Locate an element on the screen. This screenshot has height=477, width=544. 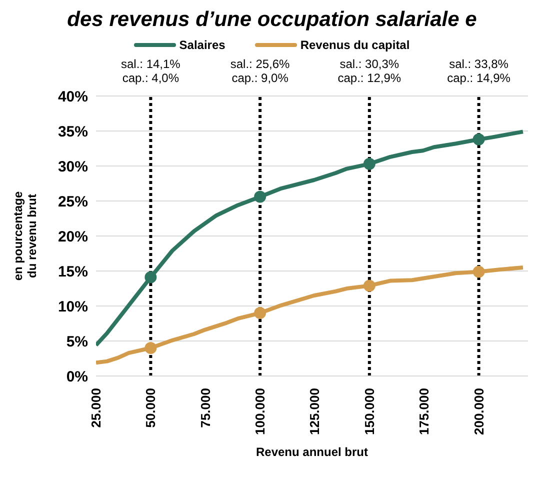
y-tick-label: 35% is located at coordinates (73, 131).